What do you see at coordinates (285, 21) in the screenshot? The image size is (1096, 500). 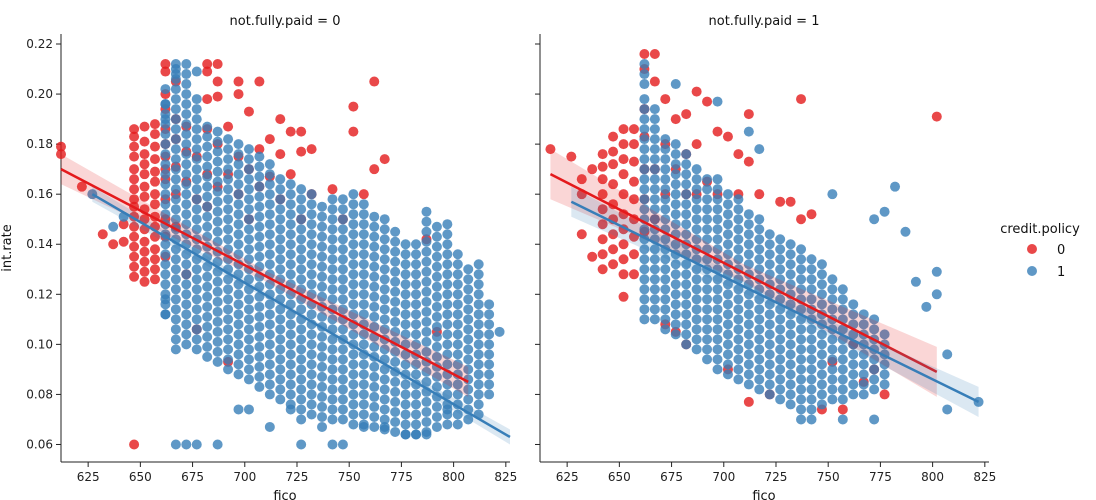 I see `panel-title-0: not.fully.paid = 0` at bounding box center [285, 21].